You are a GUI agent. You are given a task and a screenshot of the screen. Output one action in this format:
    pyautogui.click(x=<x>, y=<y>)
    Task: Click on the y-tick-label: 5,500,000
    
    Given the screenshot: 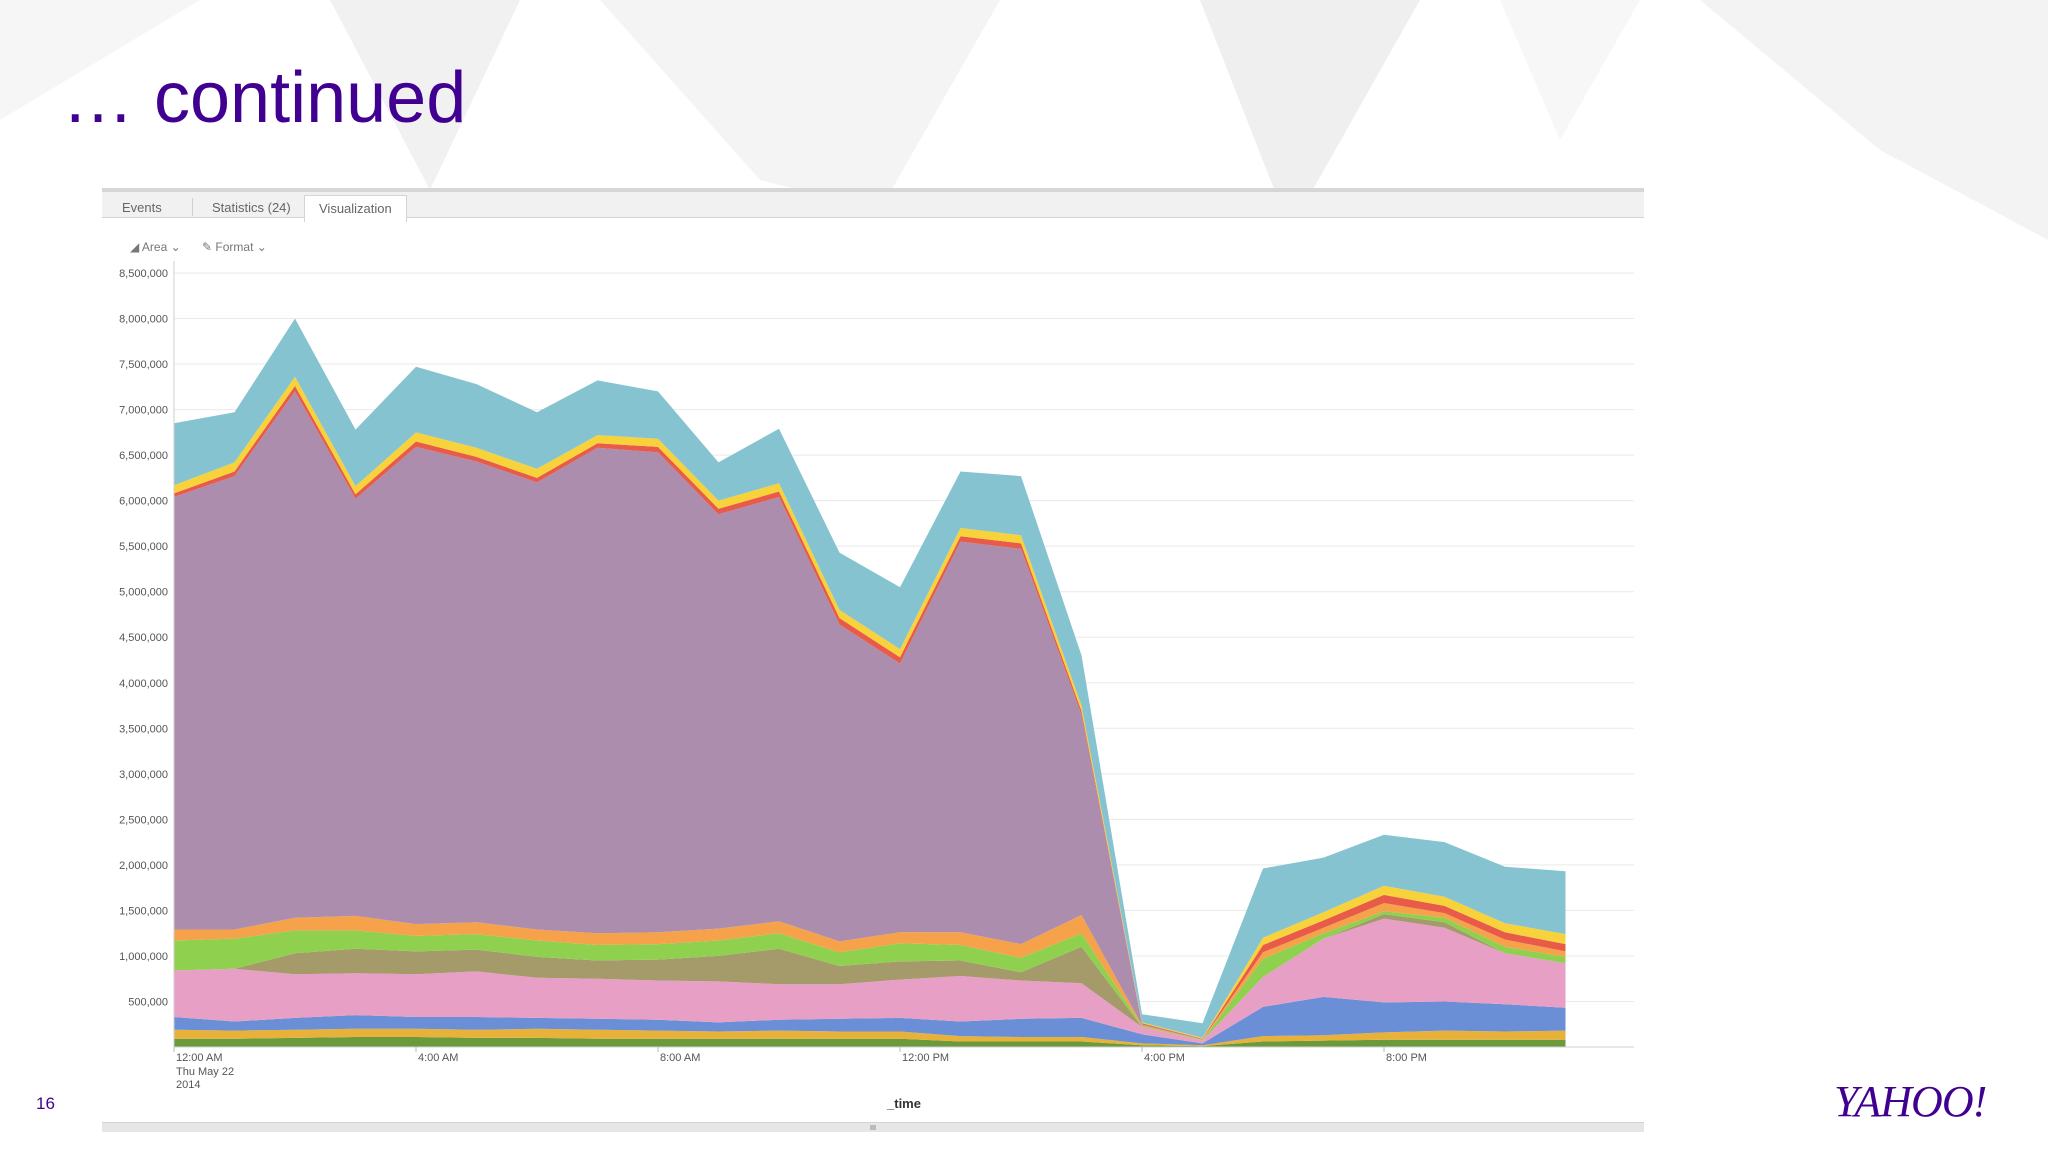 What is the action you would take?
    pyautogui.click(x=143, y=547)
    